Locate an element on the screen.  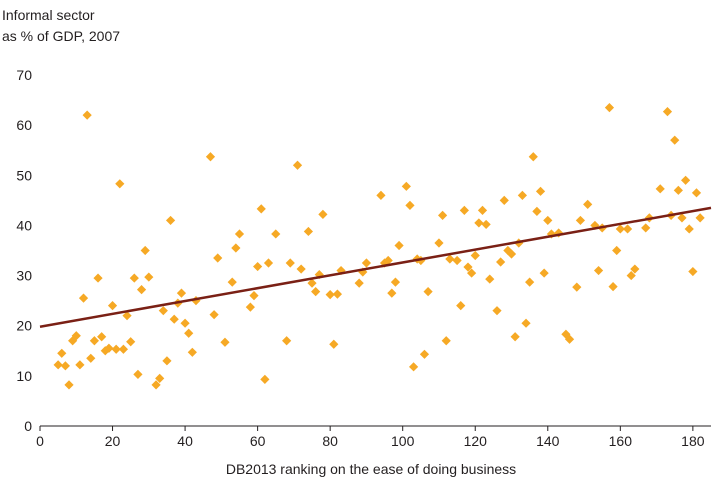
x-tick-label: 0 is located at coordinates (40, 441).